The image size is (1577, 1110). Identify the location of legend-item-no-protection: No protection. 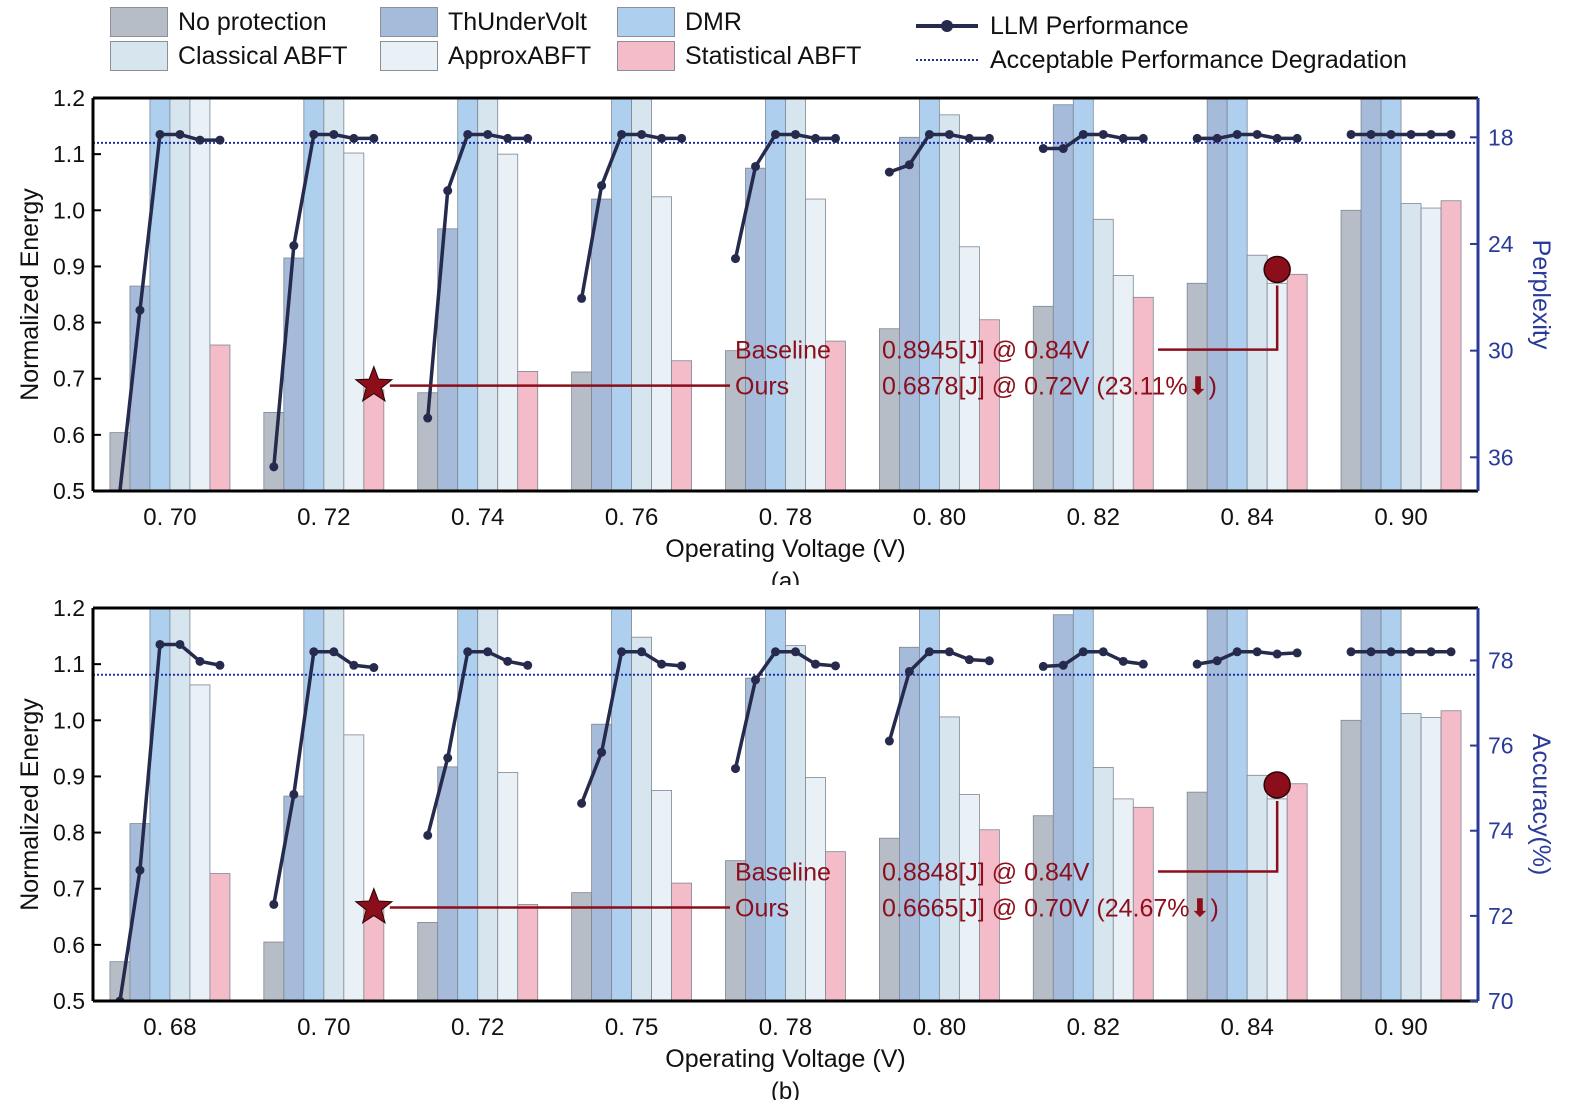
(218, 22).